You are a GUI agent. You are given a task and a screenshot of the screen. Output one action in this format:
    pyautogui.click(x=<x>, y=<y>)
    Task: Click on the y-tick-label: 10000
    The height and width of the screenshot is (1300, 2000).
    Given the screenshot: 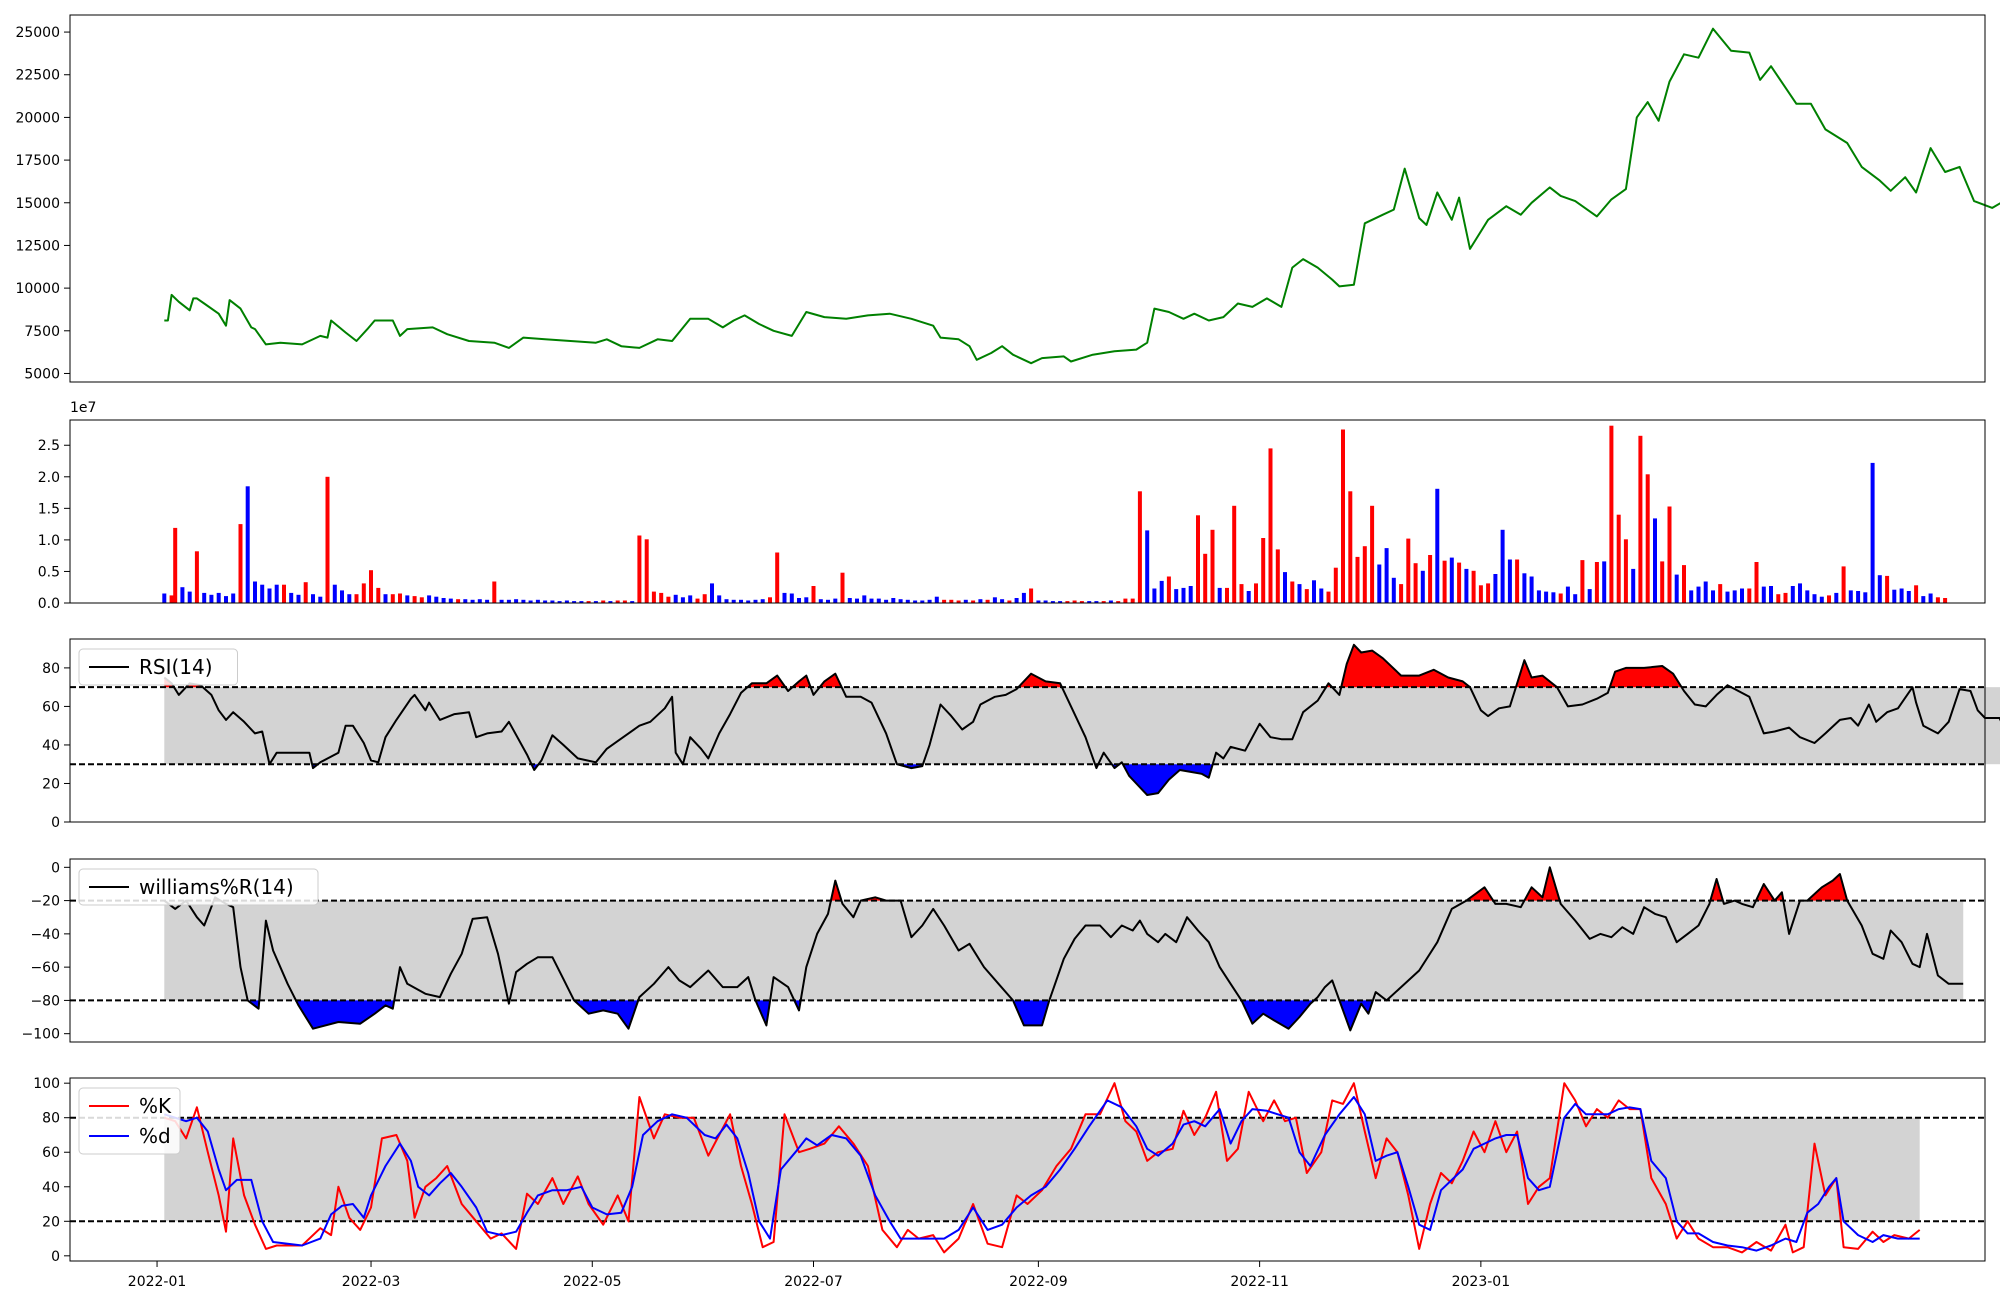 What is the action you would take?
    pyautogui.click(x=37, y=289)
    